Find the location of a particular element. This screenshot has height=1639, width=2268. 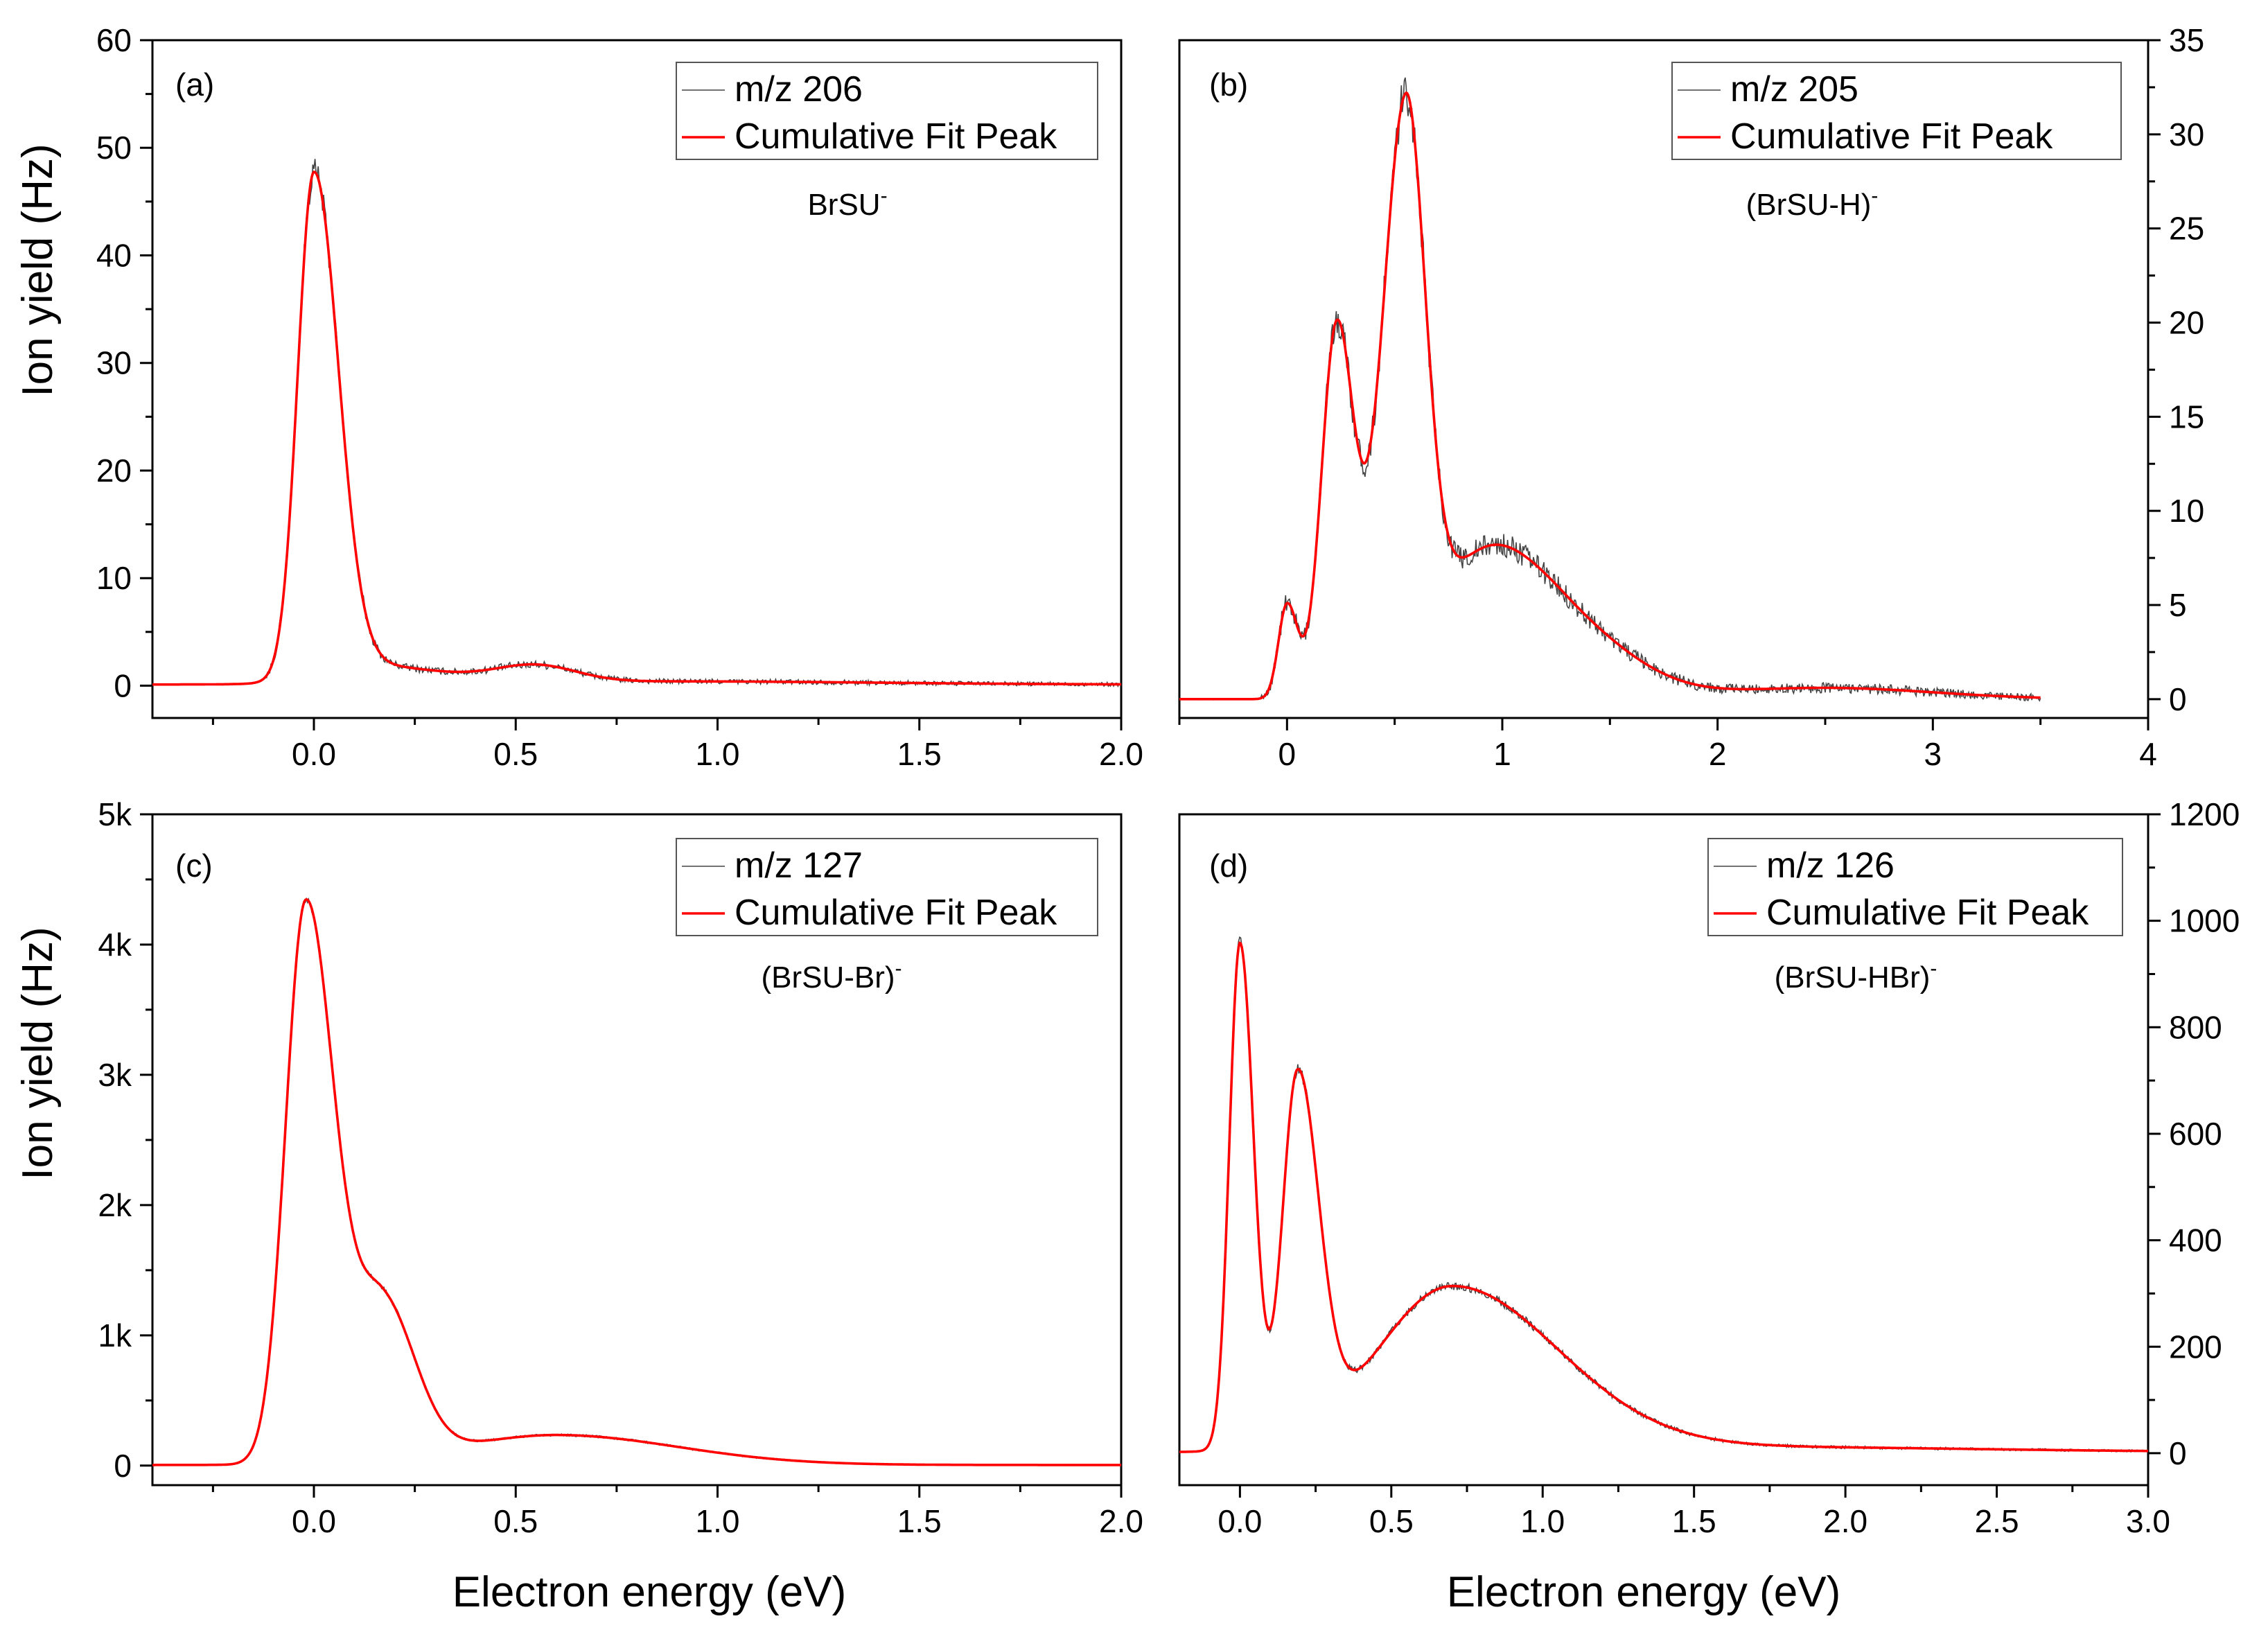

legend-box-b is located at coordinates (1896, 111).